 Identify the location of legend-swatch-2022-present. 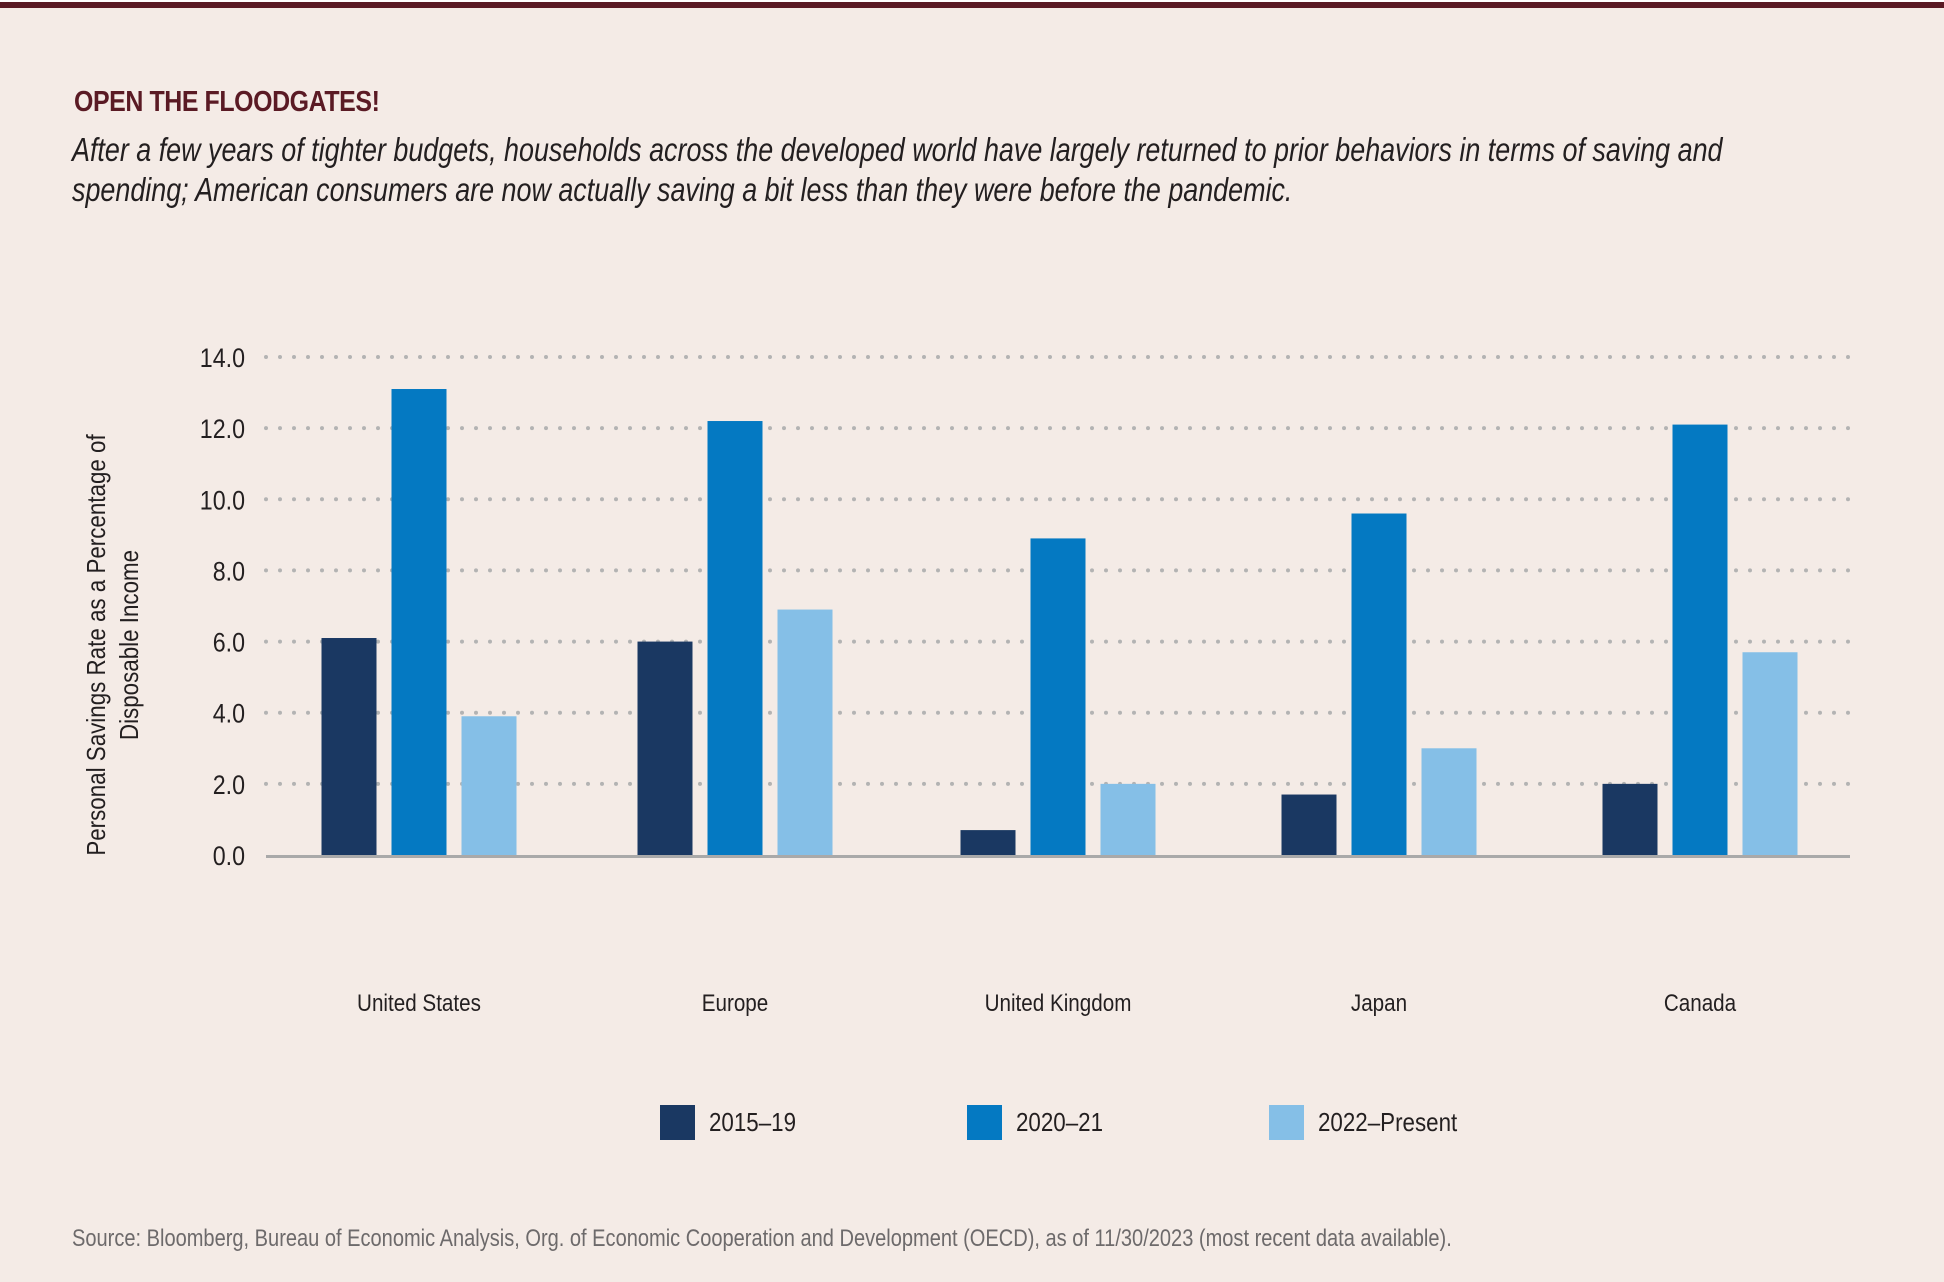
(1286, 1122).